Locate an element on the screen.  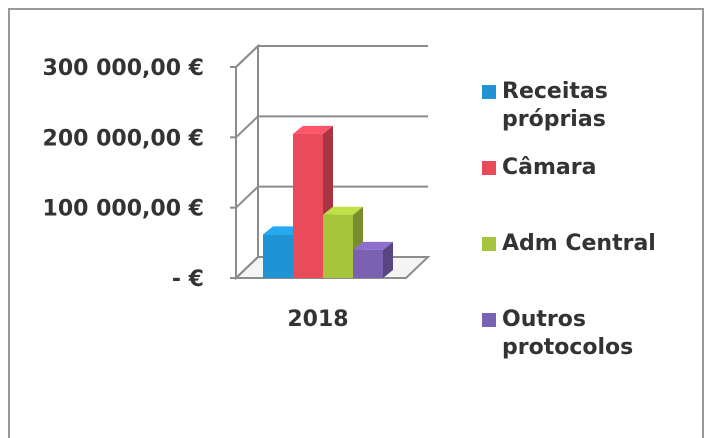
bar-side is located at coordinates (388, 259).